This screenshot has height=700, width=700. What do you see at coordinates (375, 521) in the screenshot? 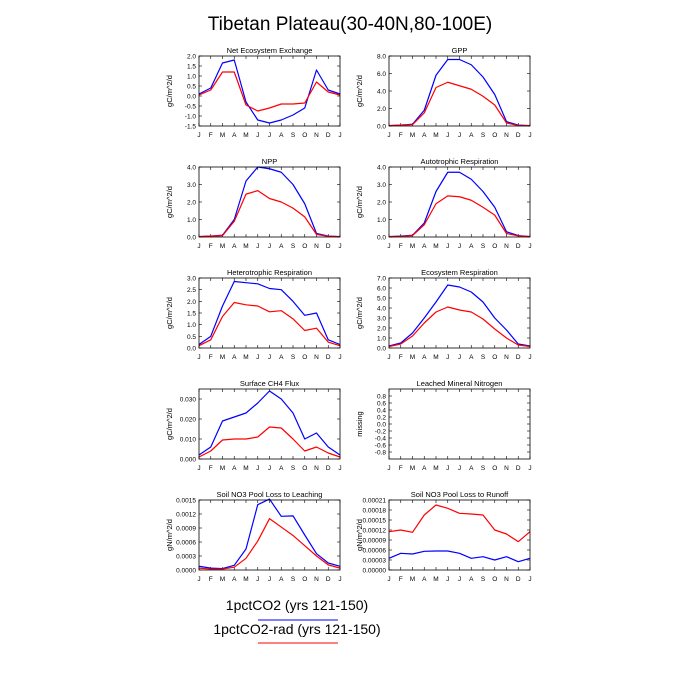
I see `y-tick-label: 0.00015` at bounding box center [375, 521].